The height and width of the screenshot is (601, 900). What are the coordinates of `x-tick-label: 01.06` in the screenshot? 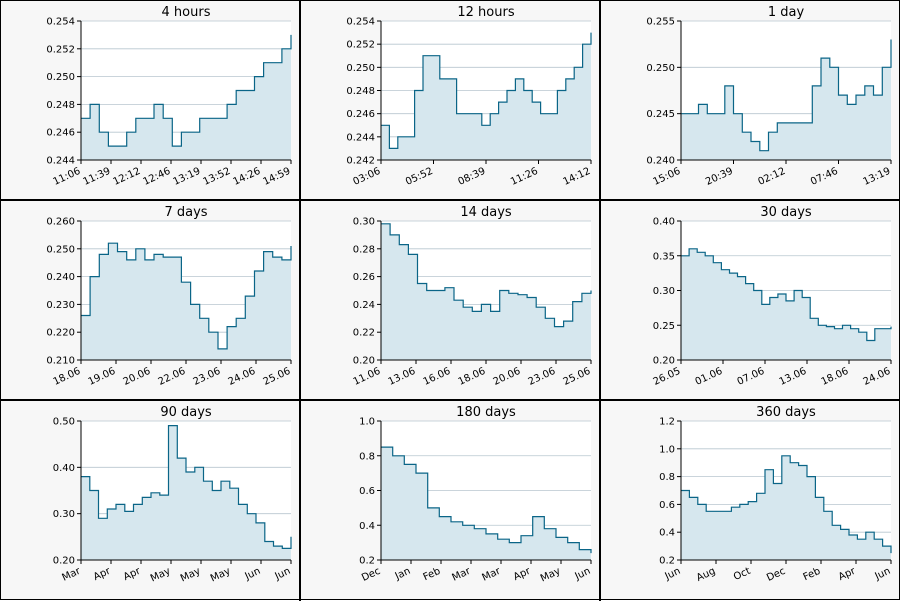 It's located at (709, 377).